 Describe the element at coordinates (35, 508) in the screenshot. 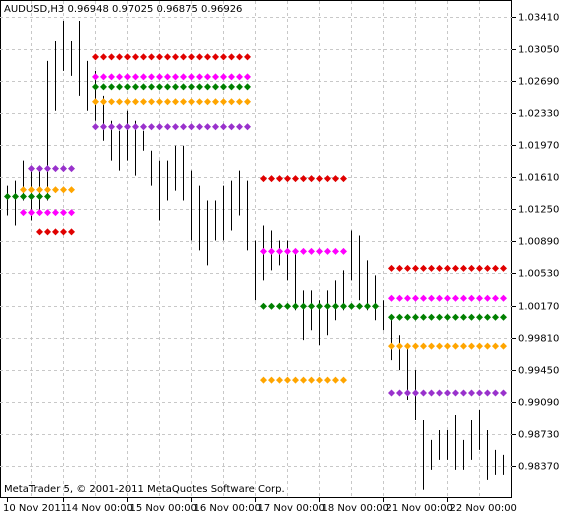

I see `x-tick-label: 10 Nov 2011` at that location.